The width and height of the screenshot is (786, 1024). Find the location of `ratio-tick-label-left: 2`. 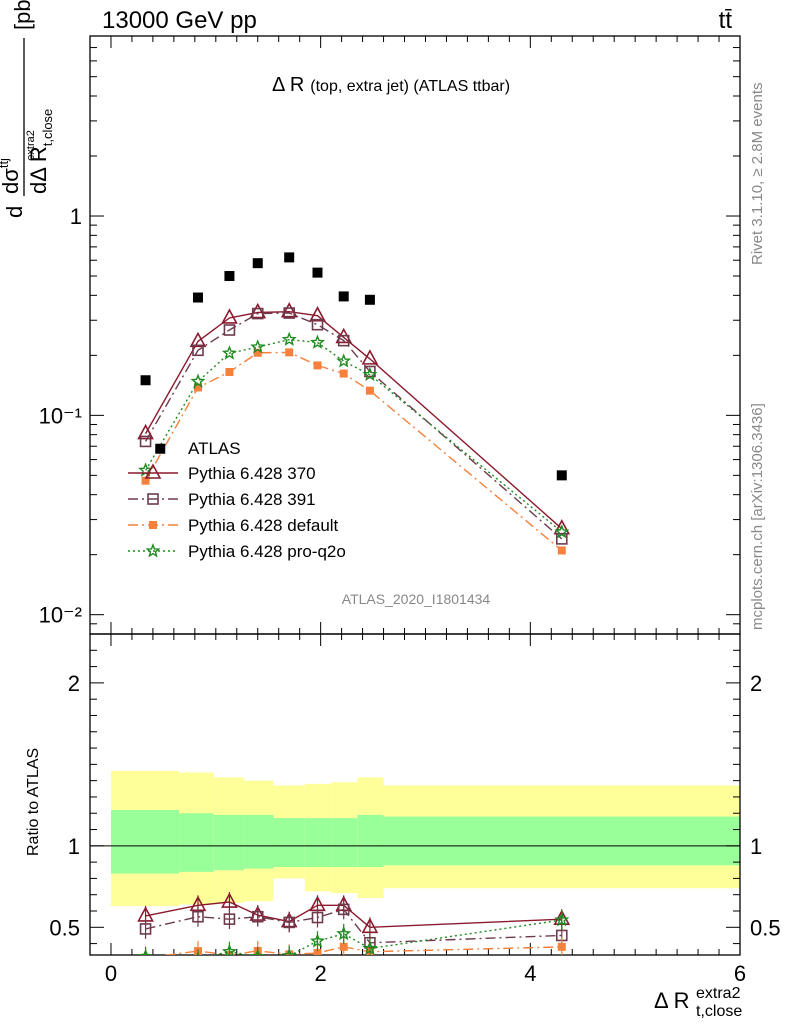

ratio-tick-label-left: 2 is located at coordinates (74, 683).